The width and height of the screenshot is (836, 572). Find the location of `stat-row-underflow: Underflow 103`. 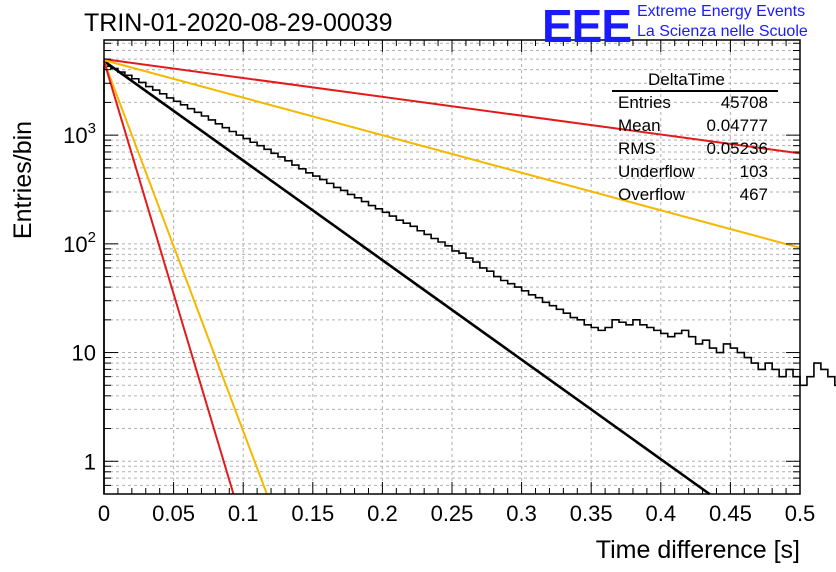

stat-row-underflow: Underflow 103 is located at coordinates (693, 173).